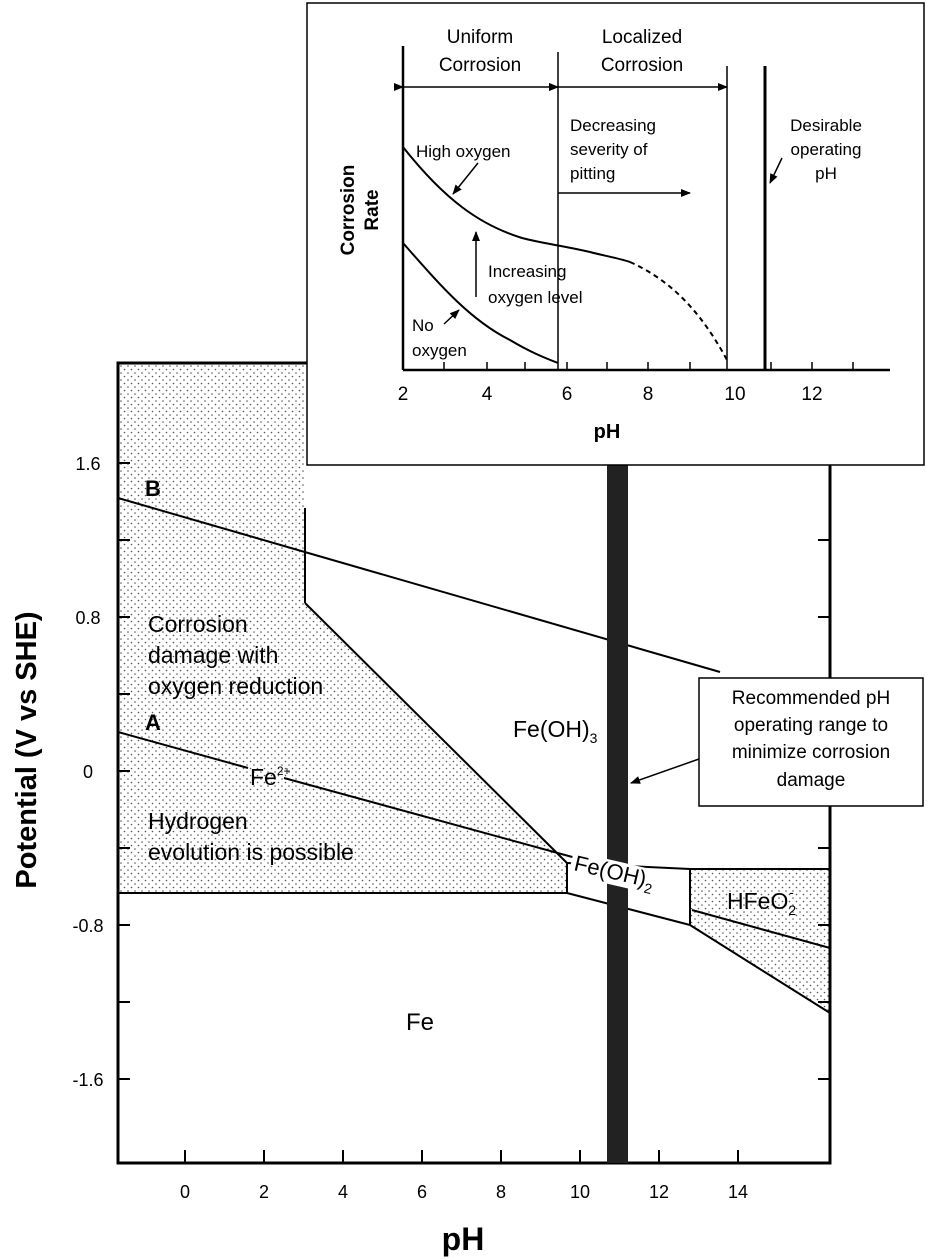 The width and height of the screenshot is (928, 1260). Describe the element at coordinates (642, 37) in the screenshot. I see `inset-localized-label-1: Localized` at that location.